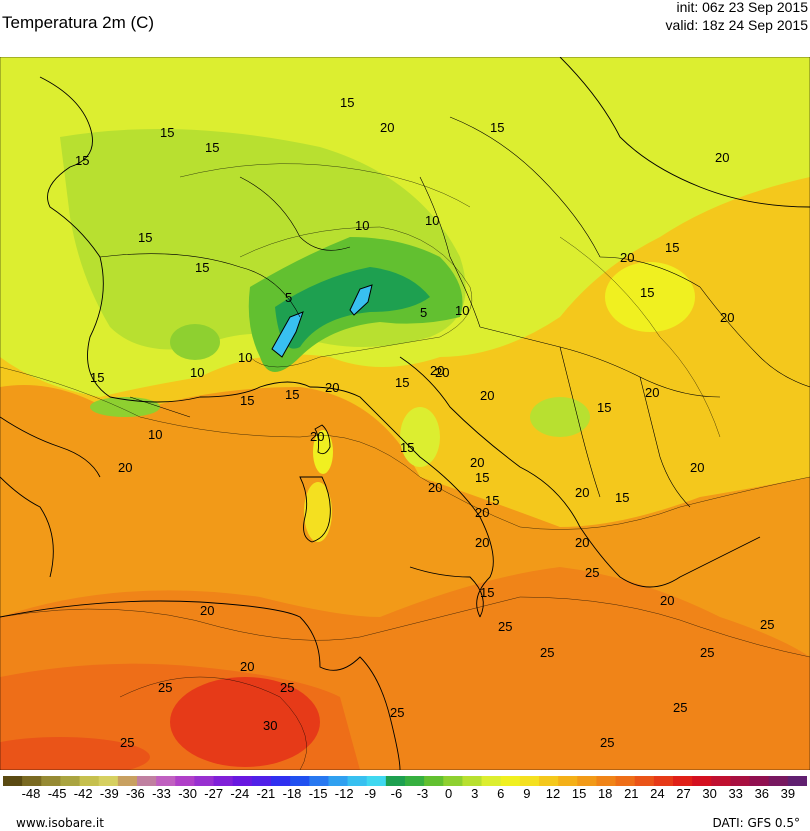 This screenshot has width=810, height=831. I want to click on color-scale-label: -12, so click(344, 793).